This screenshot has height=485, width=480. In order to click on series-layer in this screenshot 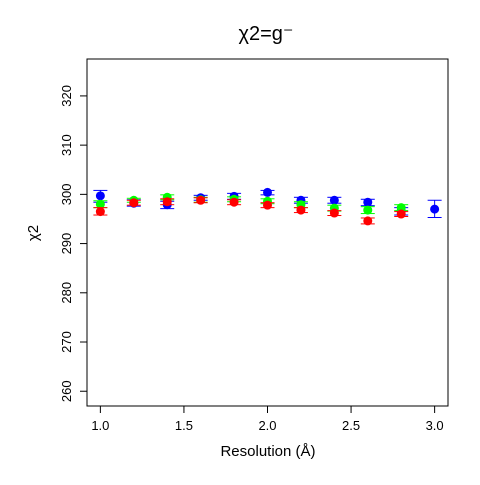, I will do `click(267, 206)`.